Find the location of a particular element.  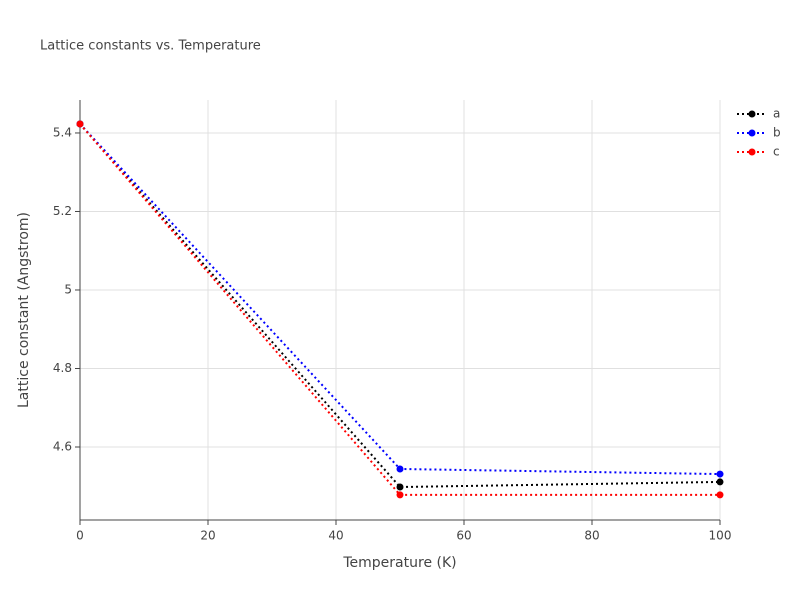

y-axis-title: Lattice constant (Angstrom) is located at coordinates (24, 310).